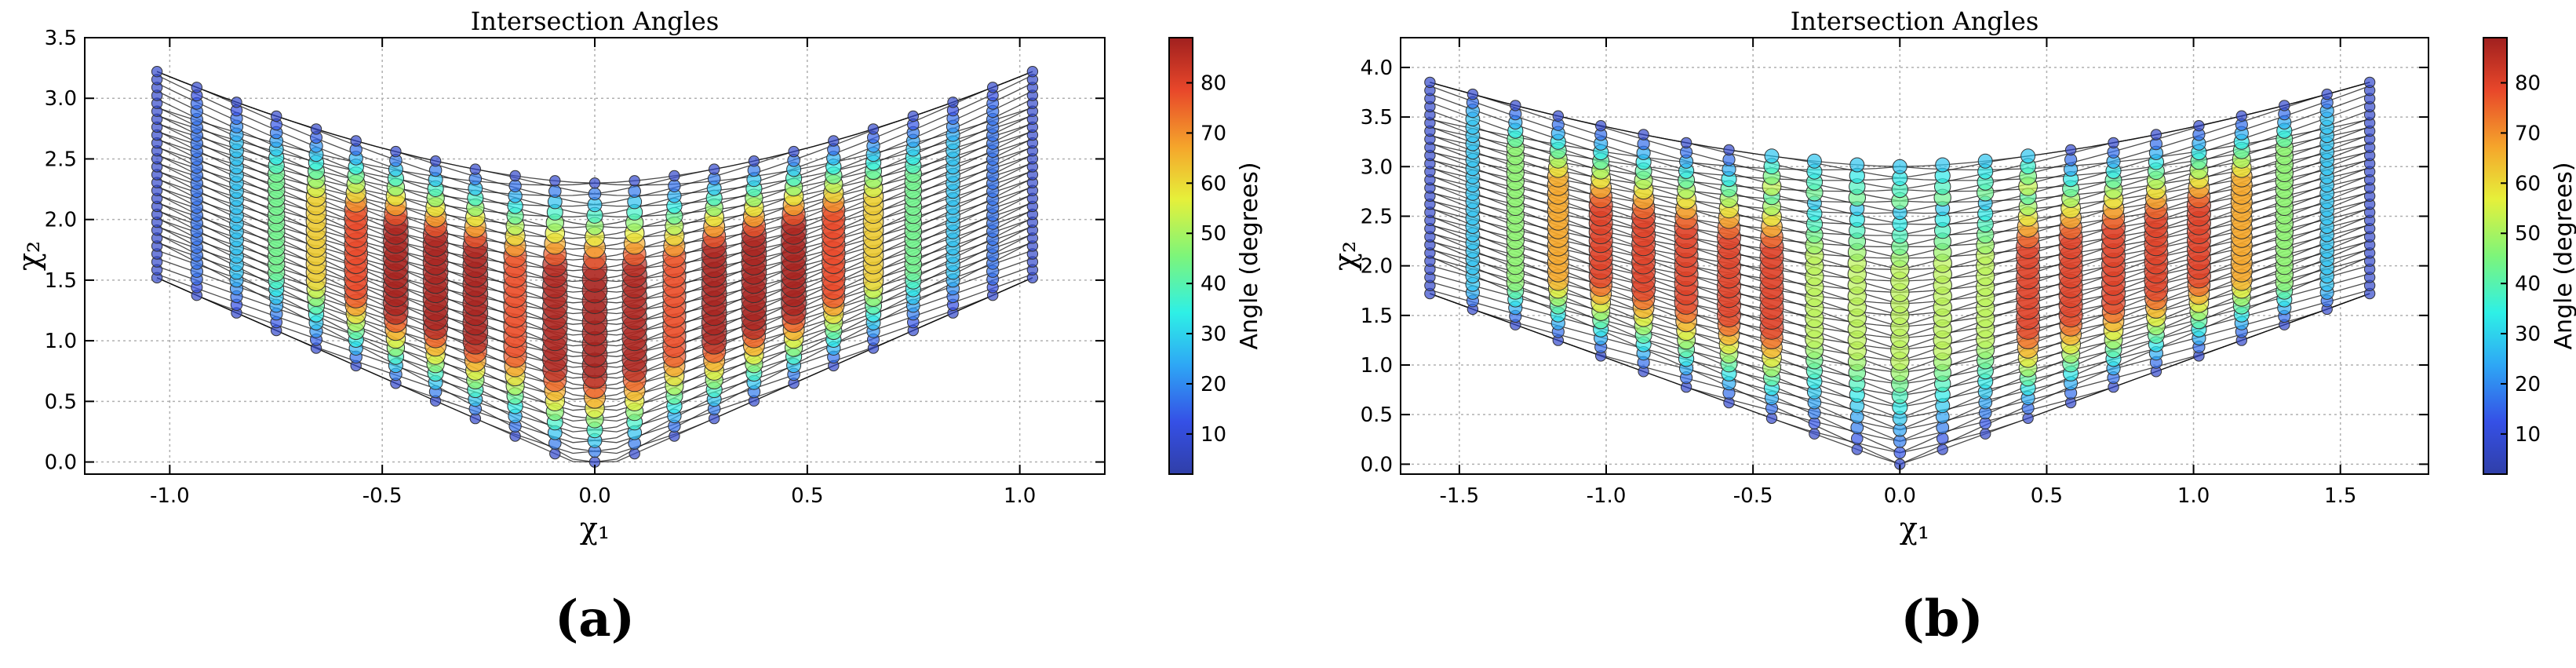 The width and height of the screenshot is (2576, 668). What do you see at coordinates (1459, 496) in the screenshot?
I see `b-x-tick-label: -1.5` at bounding box center [1459, 496].